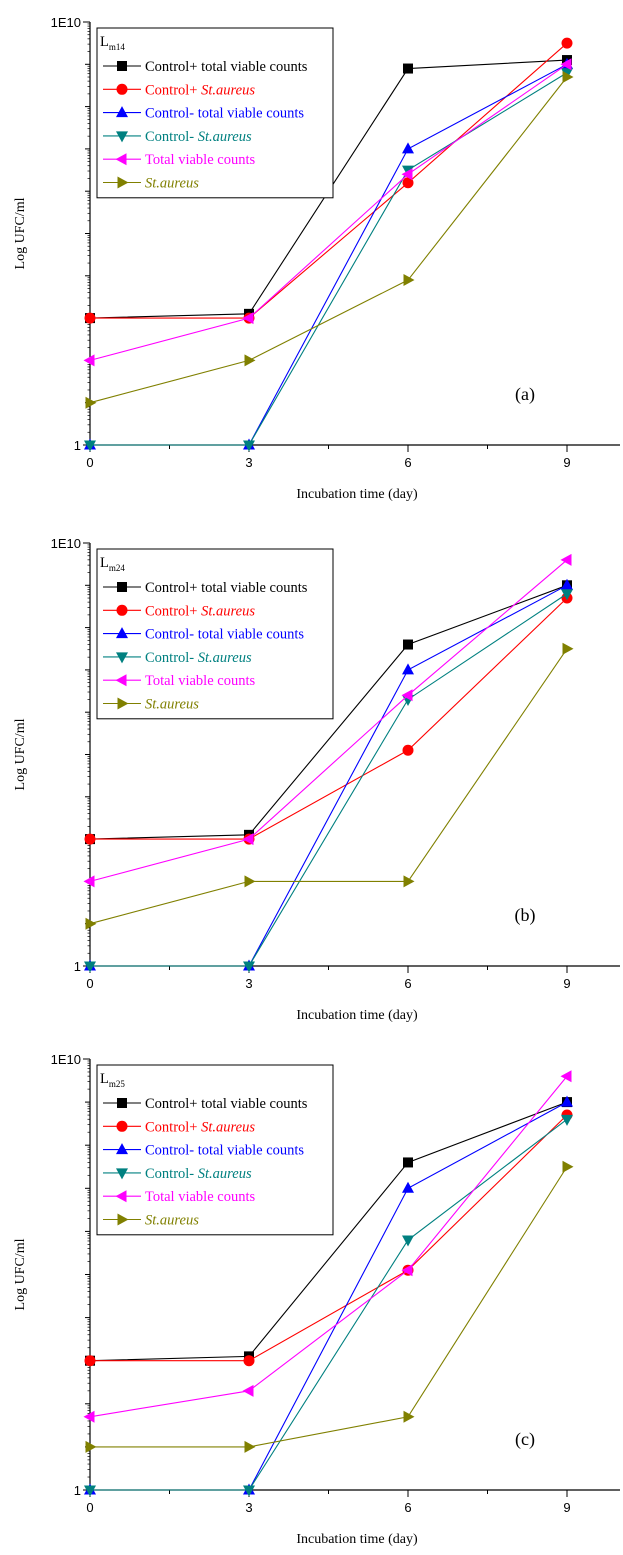  Describe the element at coordinates (200, 611) in the screenshot. I see `legend-label: Control+ St.aureus` at that location.